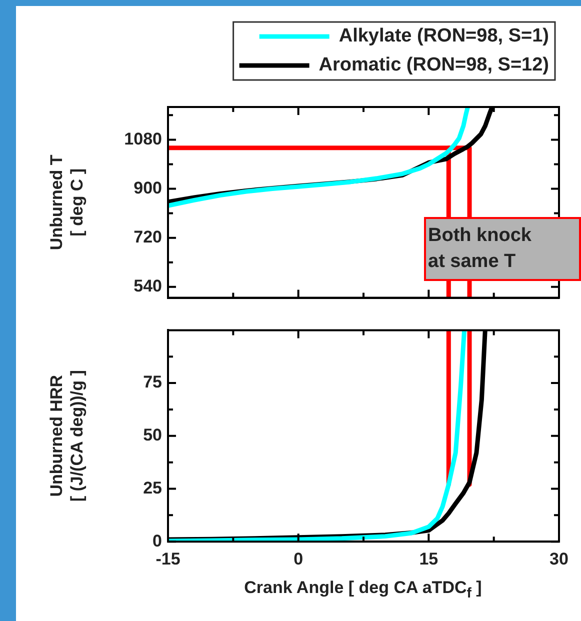 The width and height of the screenshot is (581, 621). Describe the element at coordinates (559, 558) in the screenshot. I see `x-tick-label: 30` at that location.